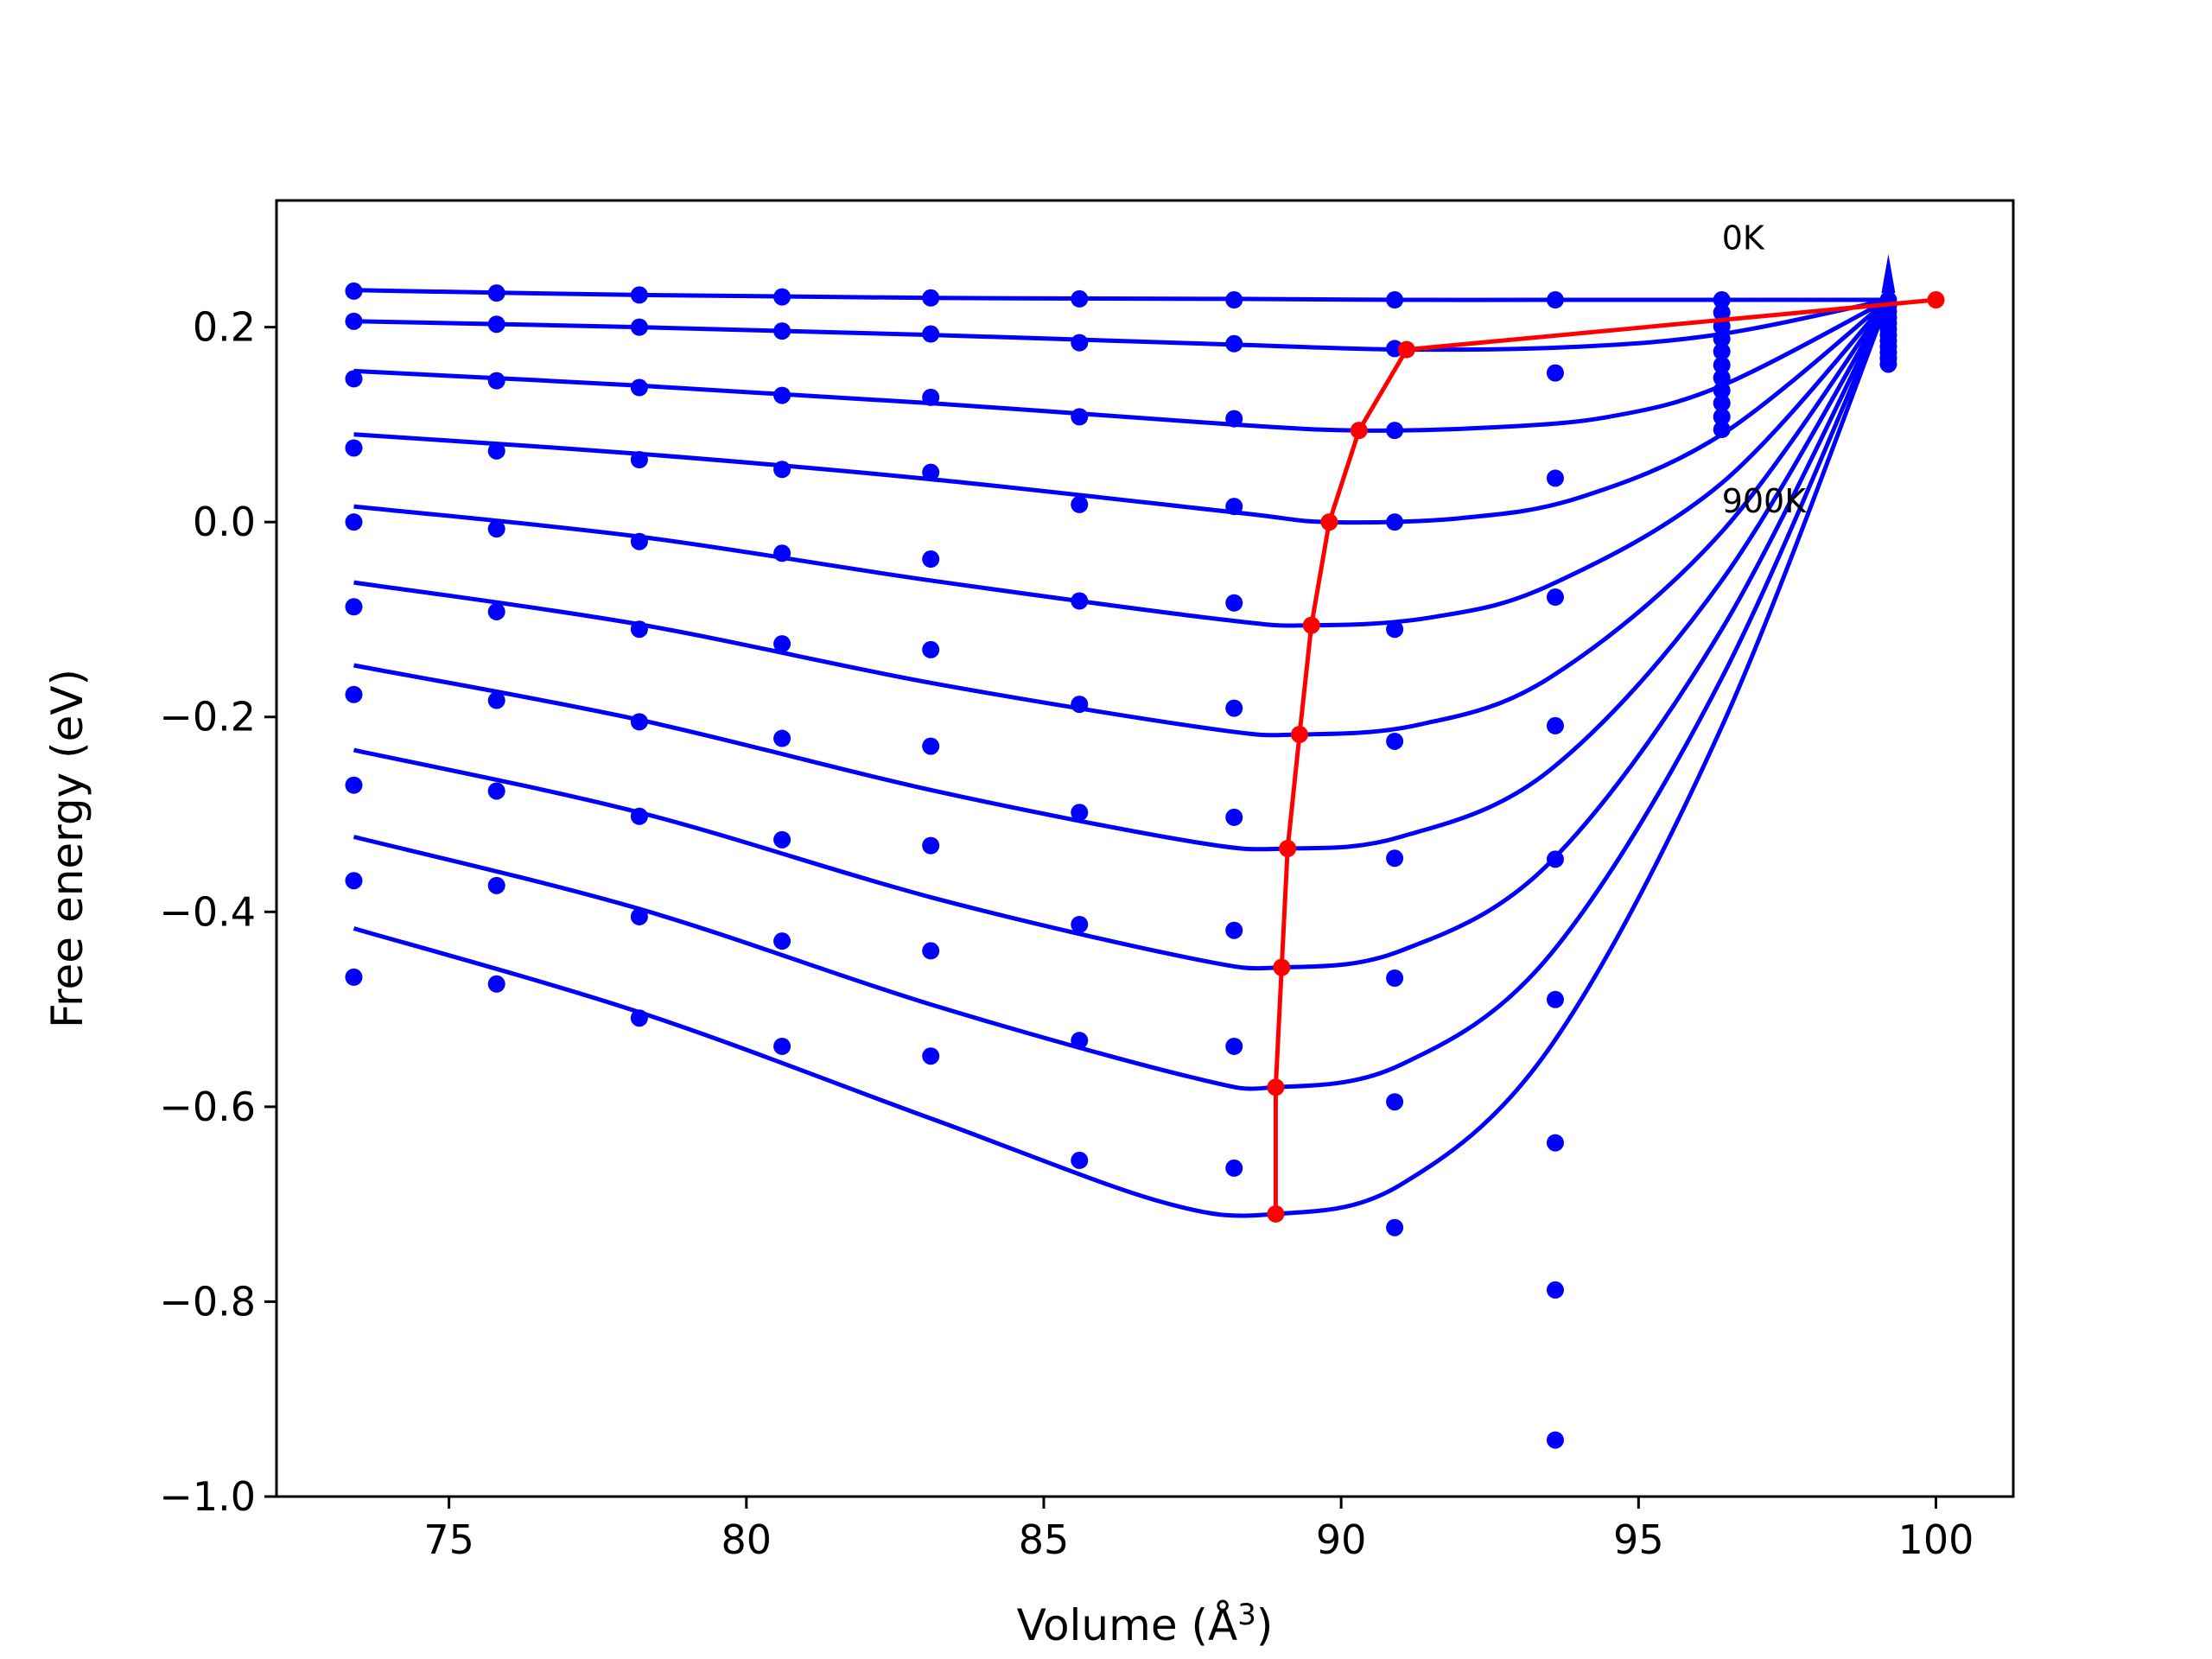 The image size is (2212, 1659). What do you see at coordinates (1765, 501) in the screenshot?
I see `annotation-900k: 900K` at bounding box center [1765, 501].